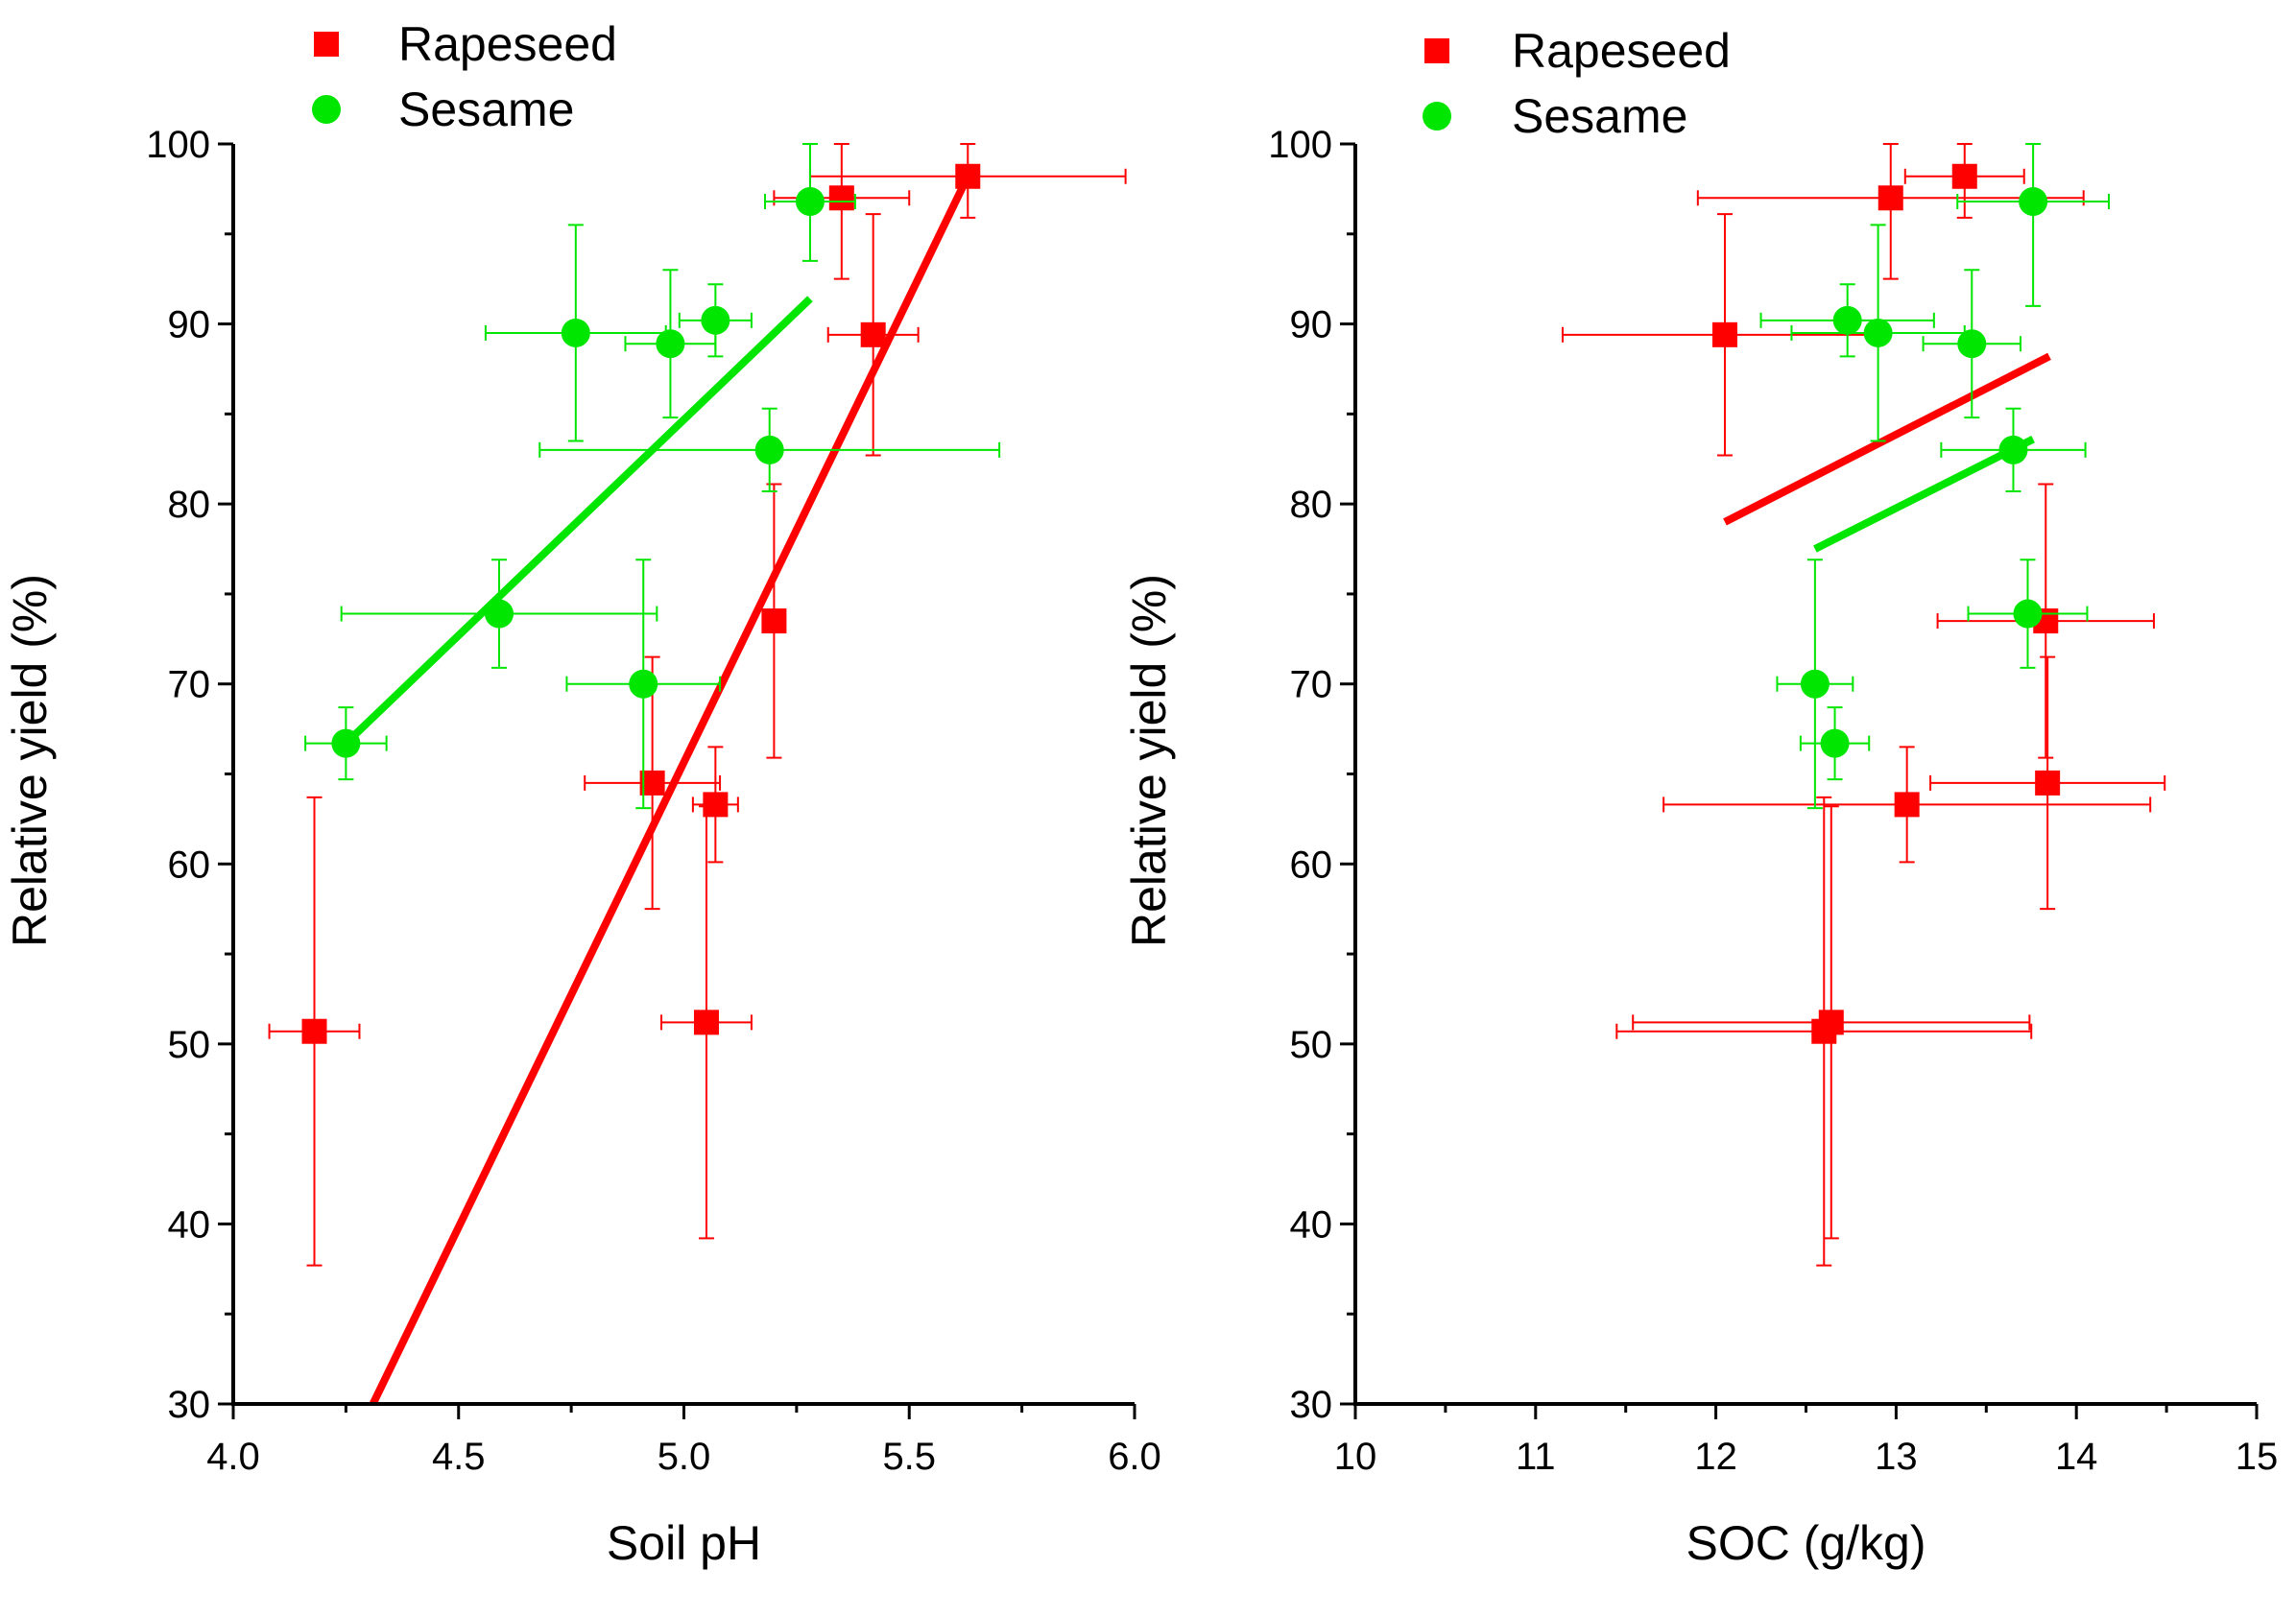  What do you see at coordinates (685, 1457) in the screenshot?
I see `x-tick-label: 5.0` at bounding box center [685, 1457].